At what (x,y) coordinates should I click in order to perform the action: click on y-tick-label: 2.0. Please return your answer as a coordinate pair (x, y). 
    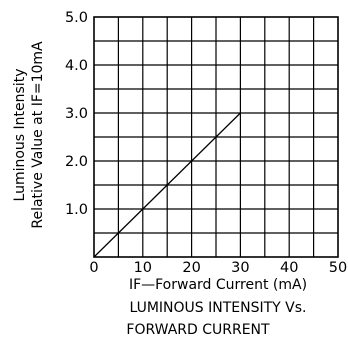
    Looking at the image, I should click on (76, 162).